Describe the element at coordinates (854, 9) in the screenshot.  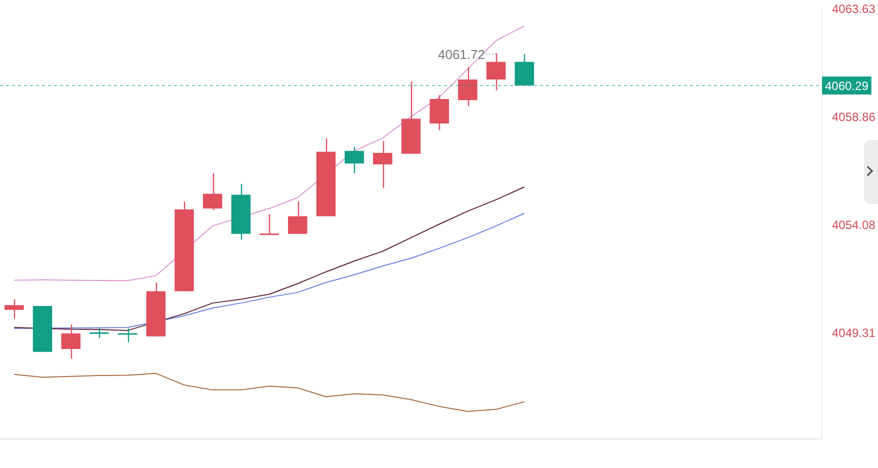
I see `y-tick-label: 4063.63` at that location.